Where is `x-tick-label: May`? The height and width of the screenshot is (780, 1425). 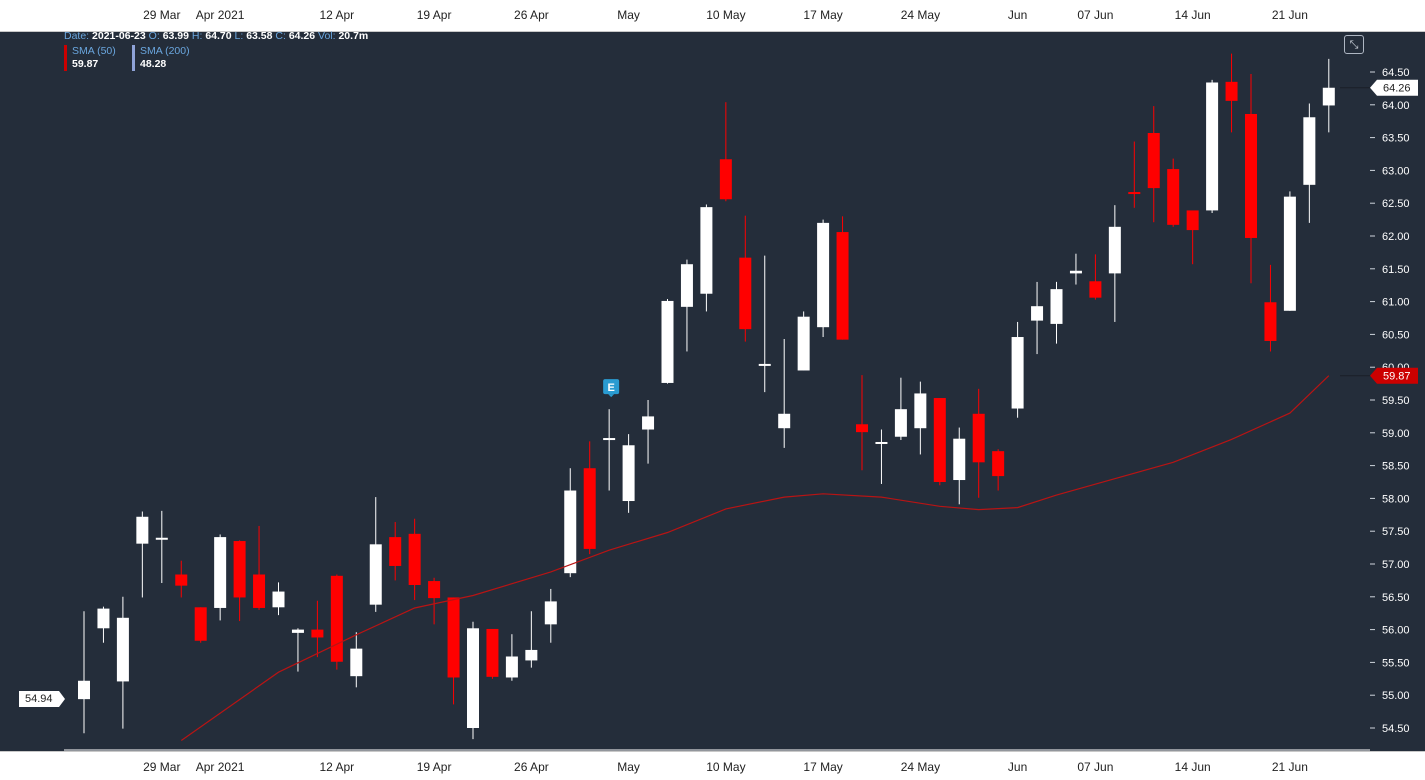 x-tick-label: May is located at coordinates (628, 767).